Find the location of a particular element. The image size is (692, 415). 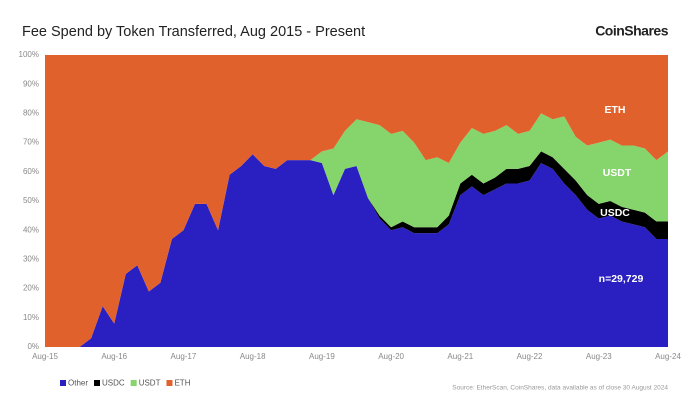

y-tick-label: 40% is located at coordinates (31, 229).